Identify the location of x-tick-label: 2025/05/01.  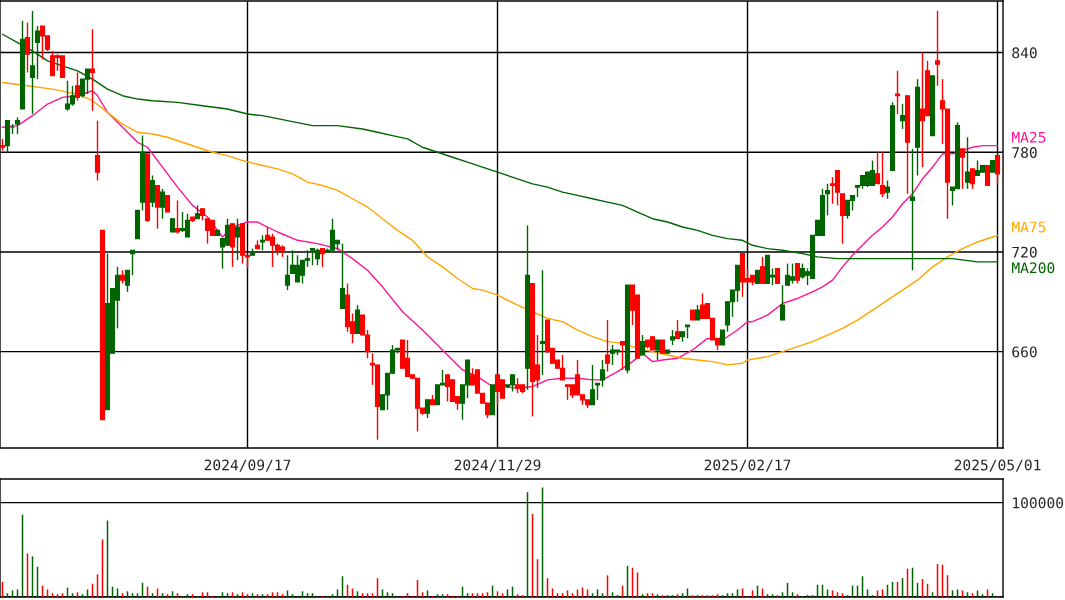
(997, 465).